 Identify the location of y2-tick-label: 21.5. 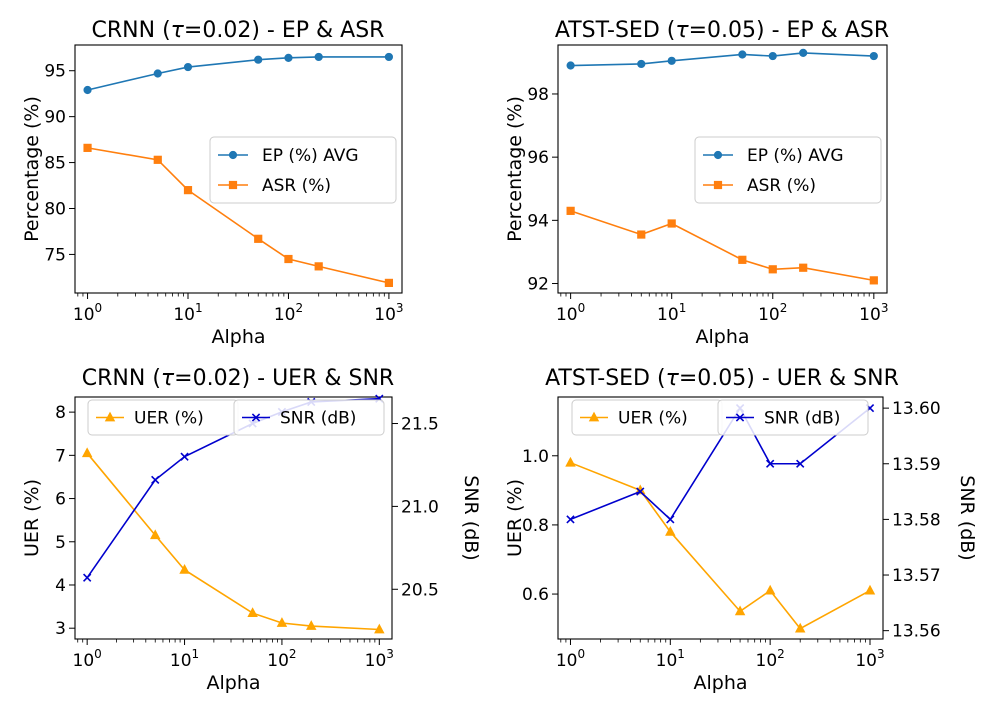
(420, 425).